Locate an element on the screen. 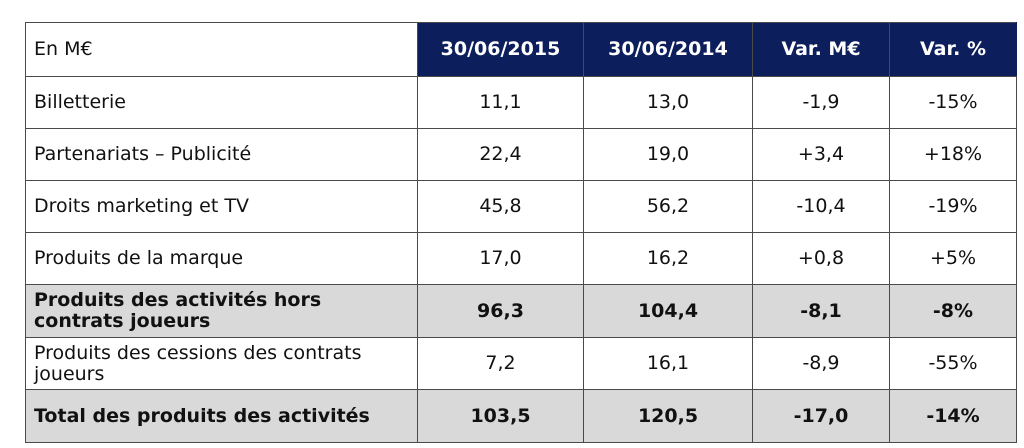 The image size is (1024, 448). cell-var-pct: +18% is located at coordinates (953, 154).